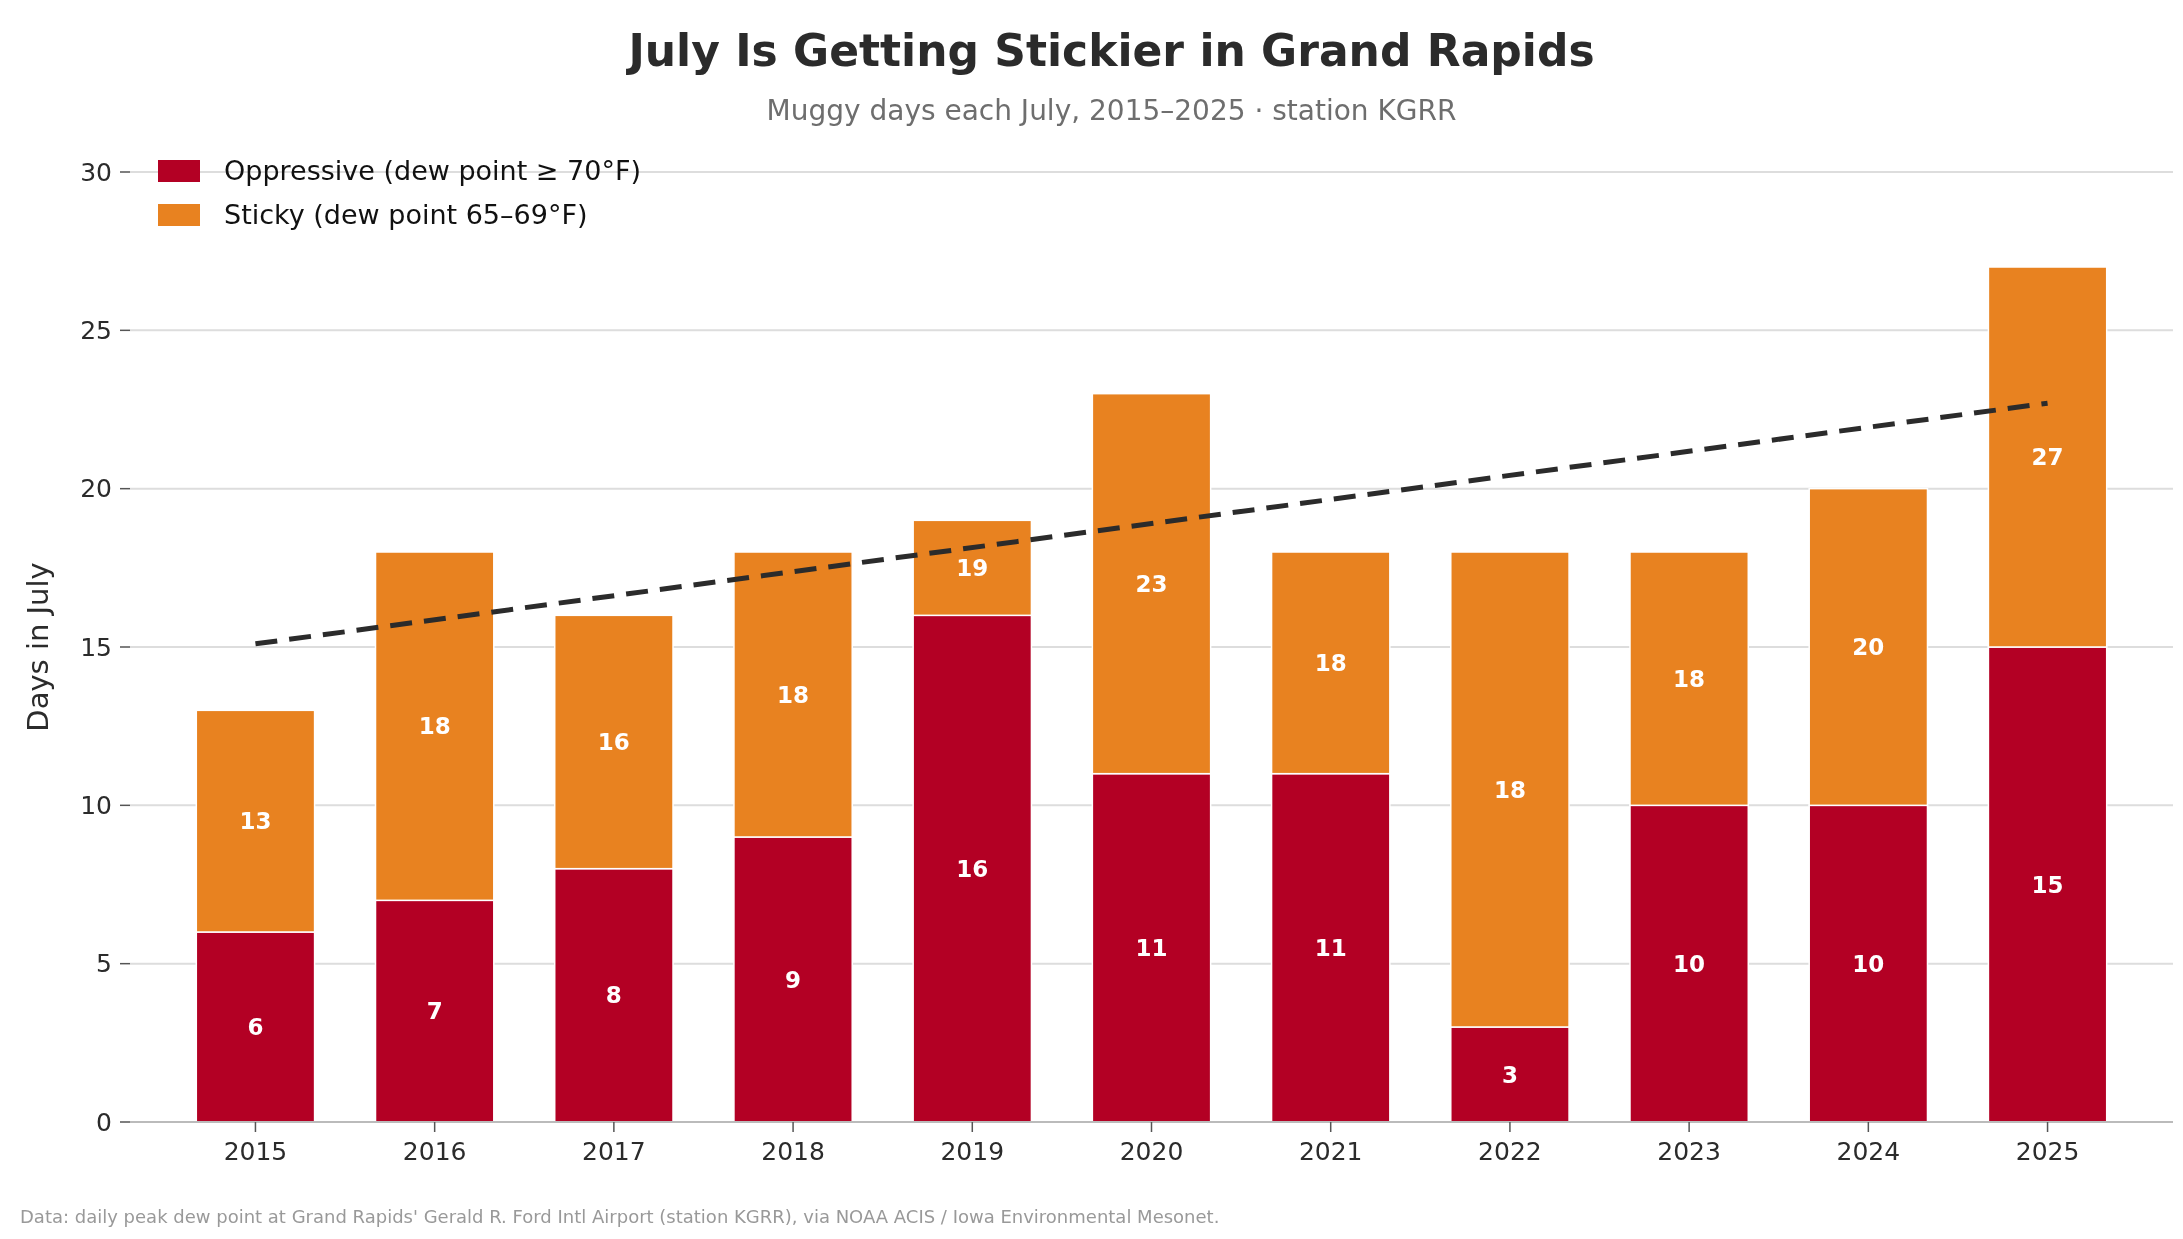 The width and height of the screenshot is (2183, 1239). What do you see at coordinates (434, 1151) in the screenshot?
I see `x-tick-label: 2016` at bounding box center [434, 1151].